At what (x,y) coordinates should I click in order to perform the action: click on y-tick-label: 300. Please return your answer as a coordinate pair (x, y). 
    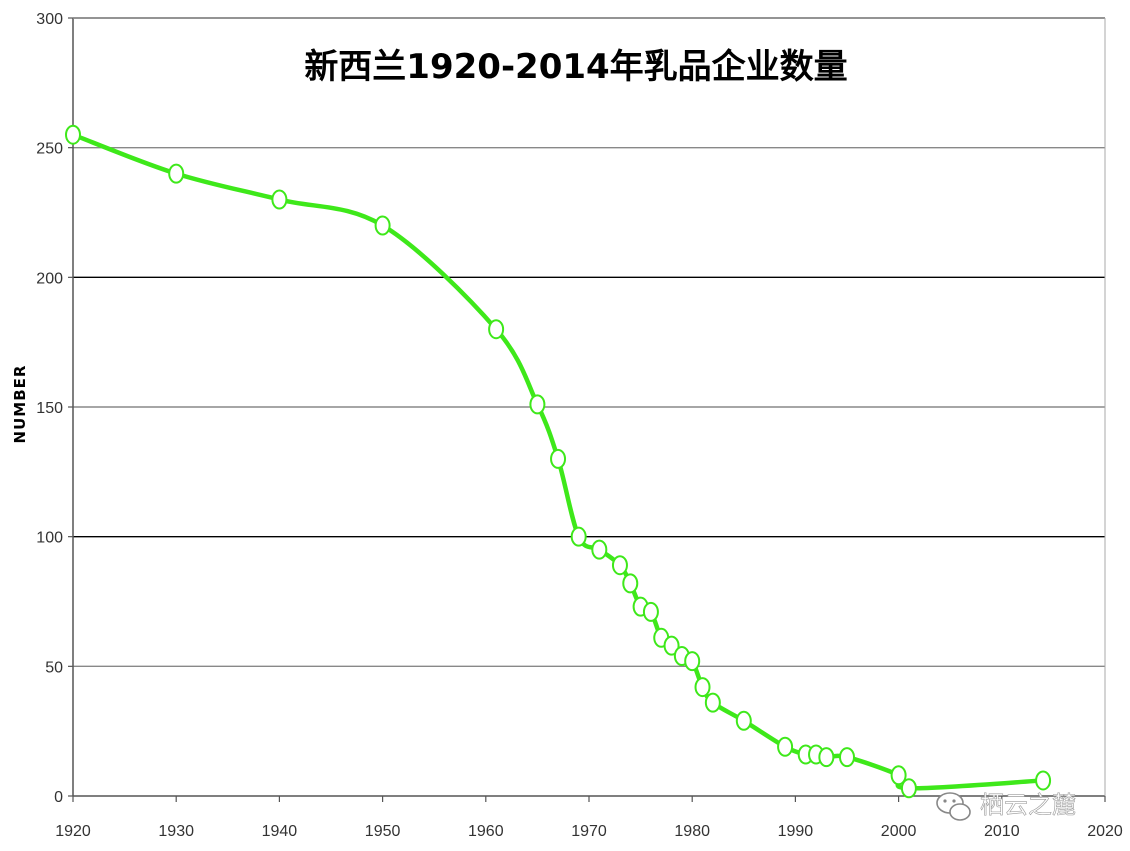
    Looking at the image, I should click on (49, 19).